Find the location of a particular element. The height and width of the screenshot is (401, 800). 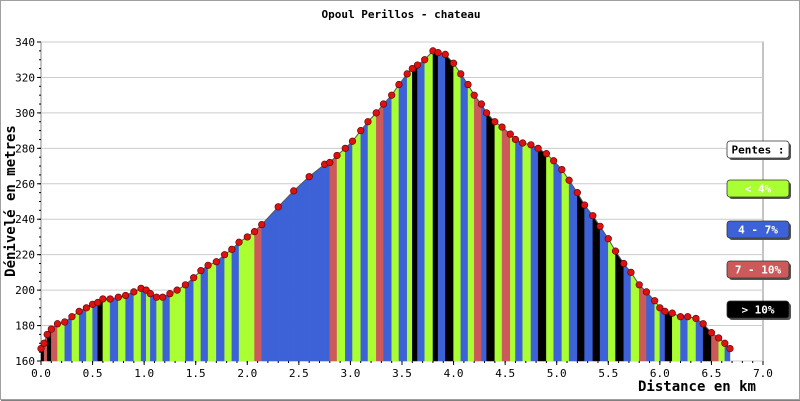

x-tick-label: 4.5 is located at coordinates (505, 373).